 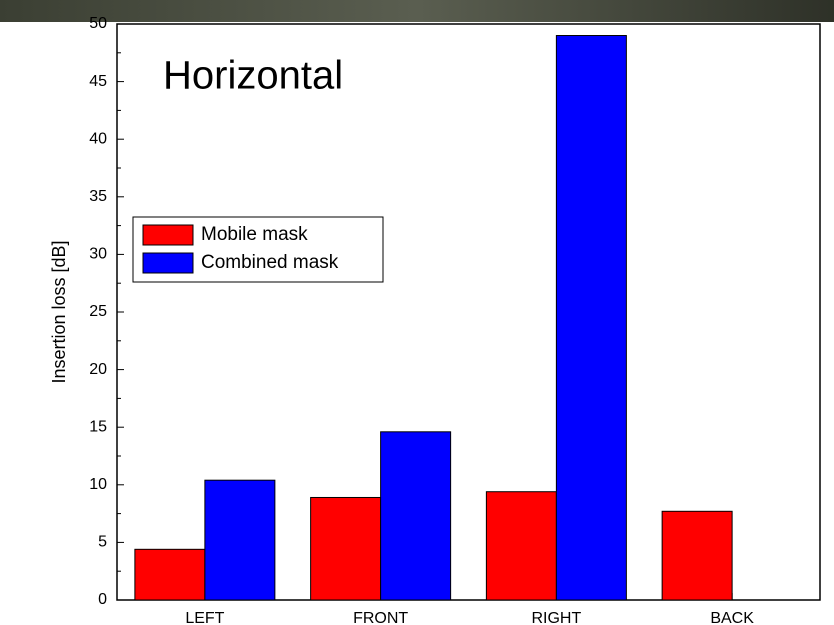 What do you see at coordinates (98, 426) in the screenshot?
I see `y-tick-label: 15` at bounding box center [98, 426].